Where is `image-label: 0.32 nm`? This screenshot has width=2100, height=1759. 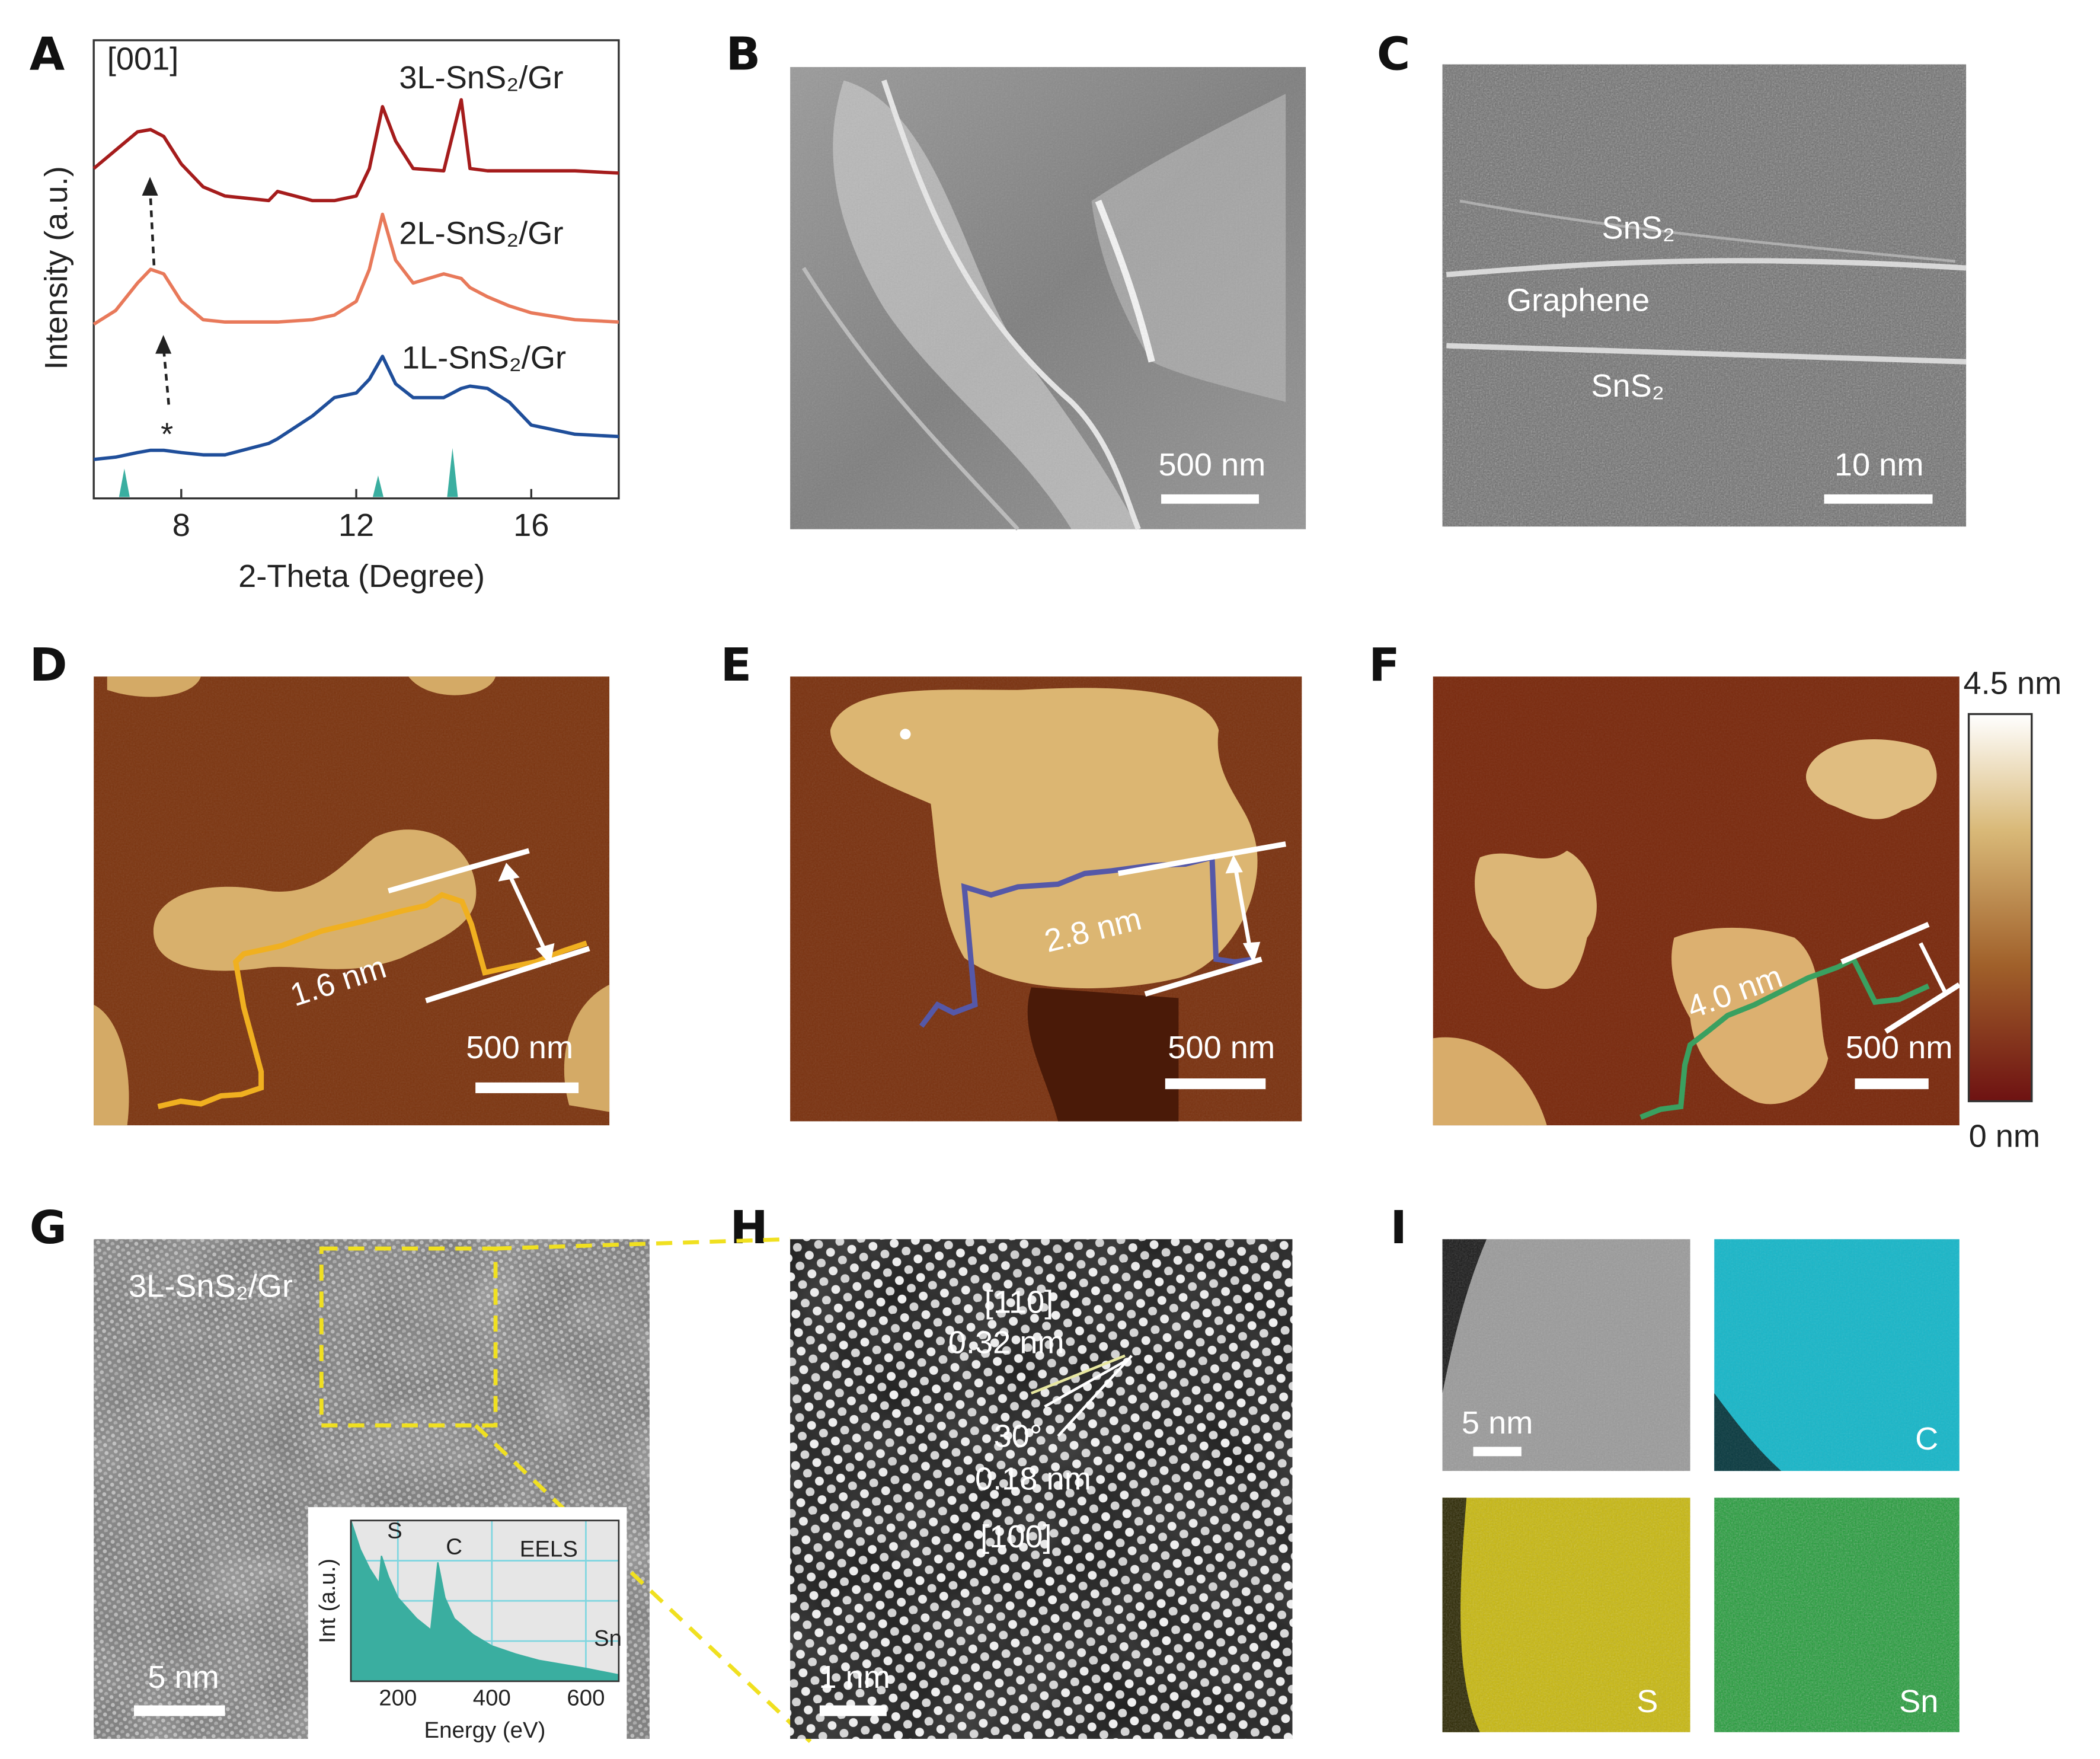
image-label: 0.32 nm is located at coordinates (1006, 1342).